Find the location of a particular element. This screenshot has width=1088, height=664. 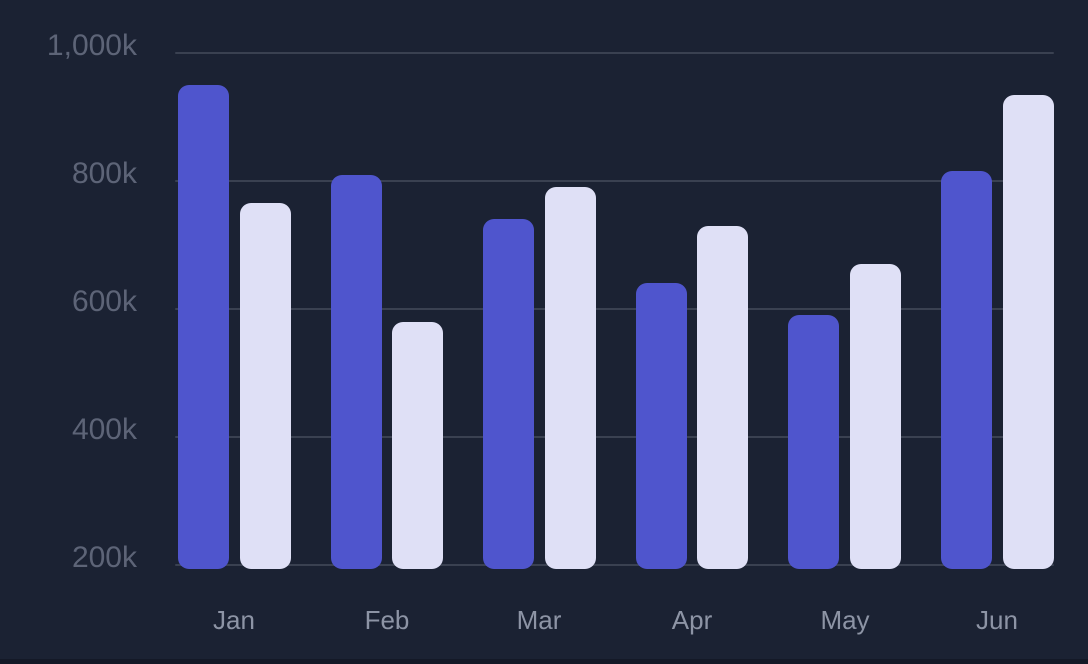

bar-mar-secondary is located at coordinates (570, 378).